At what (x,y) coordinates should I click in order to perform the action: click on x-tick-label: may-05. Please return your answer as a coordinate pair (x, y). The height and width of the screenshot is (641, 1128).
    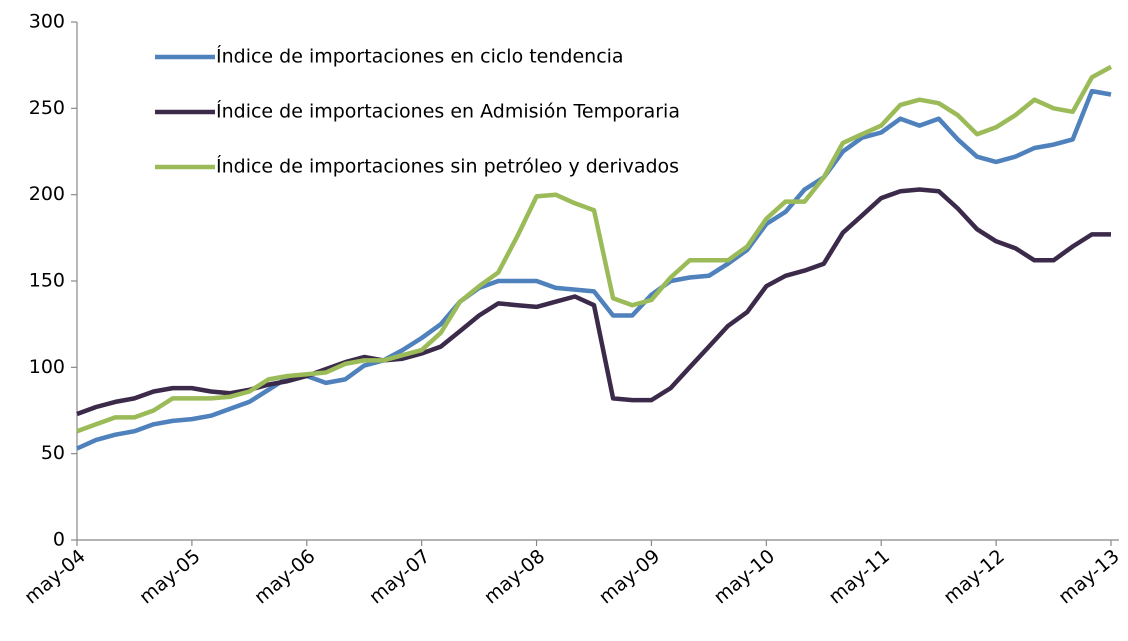
    Looking at the image, I should click on (169, 576).